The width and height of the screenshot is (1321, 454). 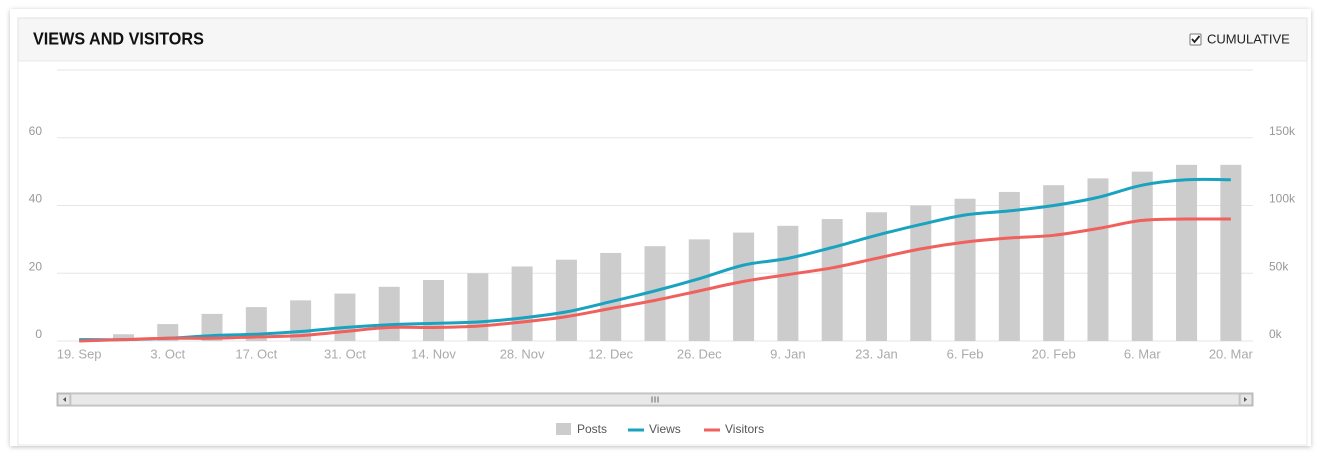 What do you see at coordinates (665, 429) in the screenshot?
I see `legend-label: Views` at bounding box center [665, 429].